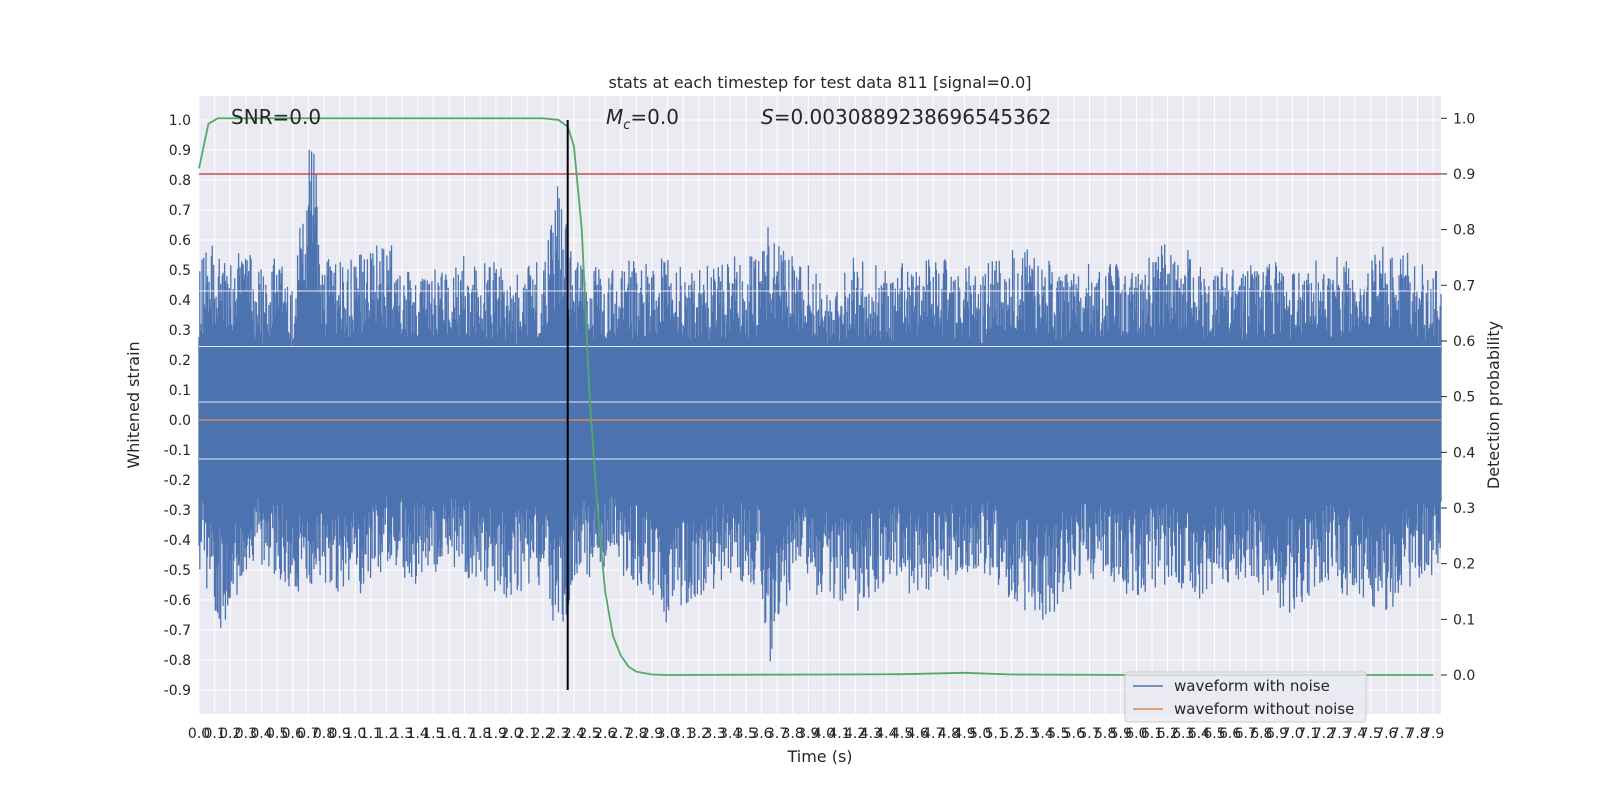 This screenshot has height=800, width=1600. I want to click on x-tick-label: 2.9, so click(652, 734).